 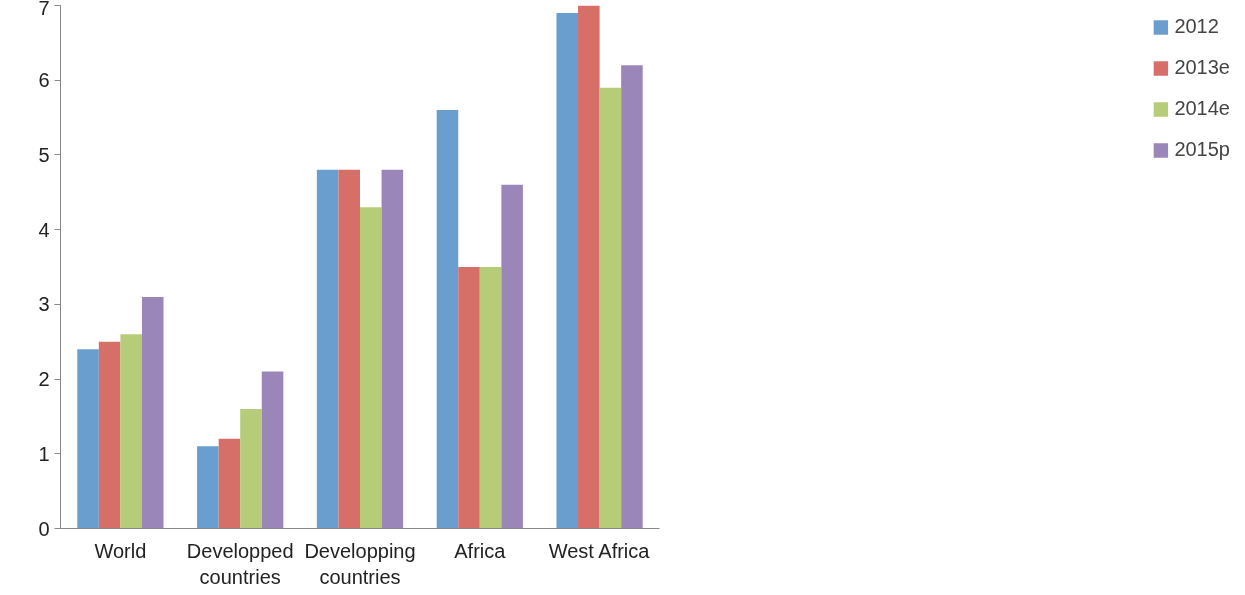 What do you see at coordinates (240, 563) in the screenshot?
I see `x-tick-label: Developped countries` at bounding box center [240, 563].